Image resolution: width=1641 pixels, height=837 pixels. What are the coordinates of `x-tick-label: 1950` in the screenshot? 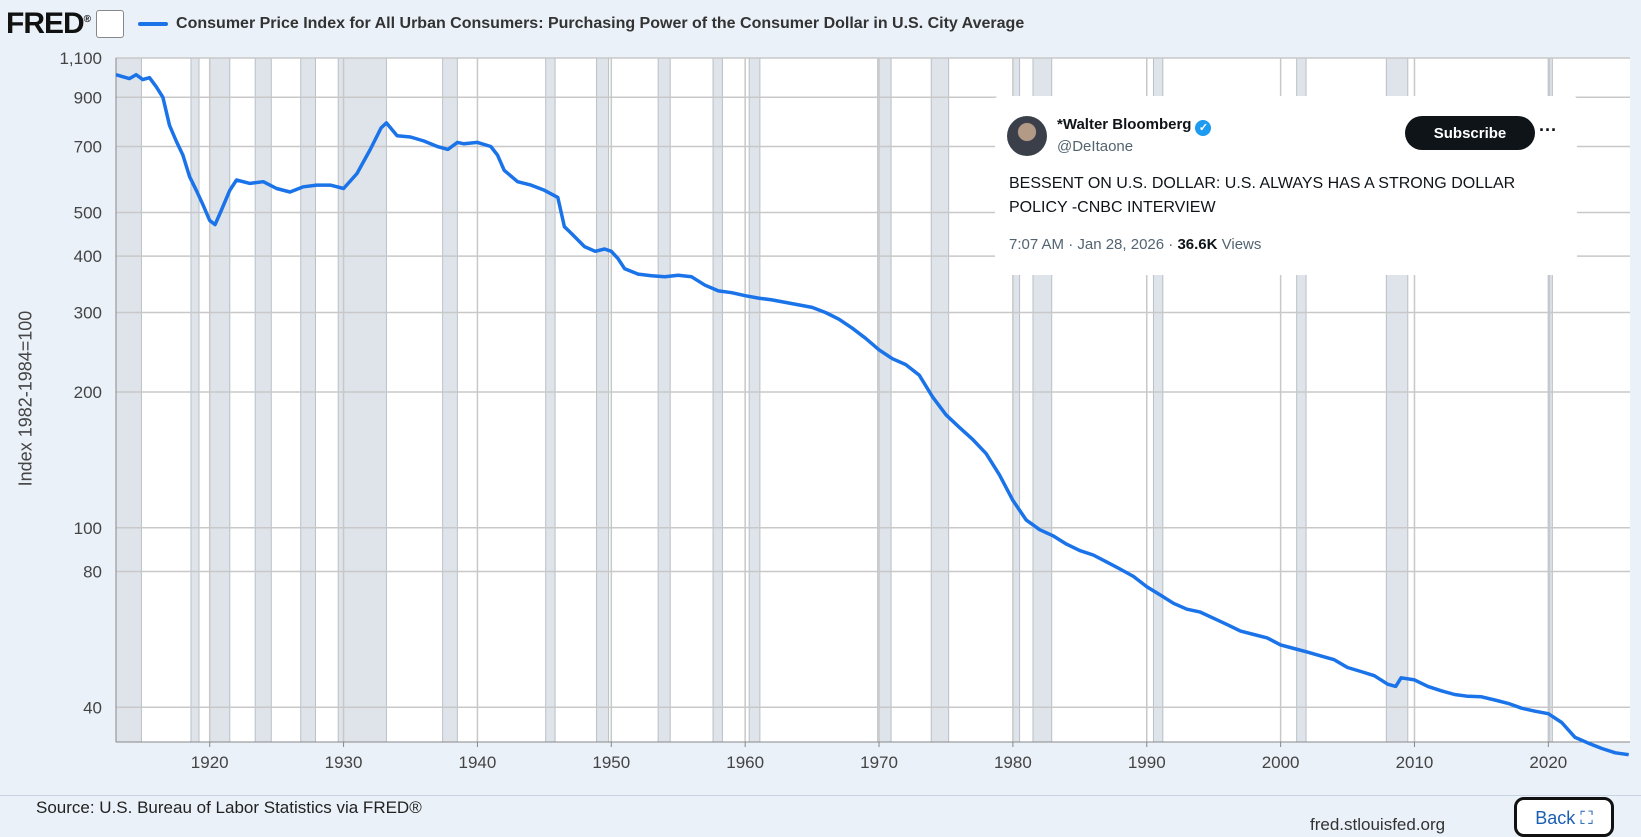 It's located at (611, 762).